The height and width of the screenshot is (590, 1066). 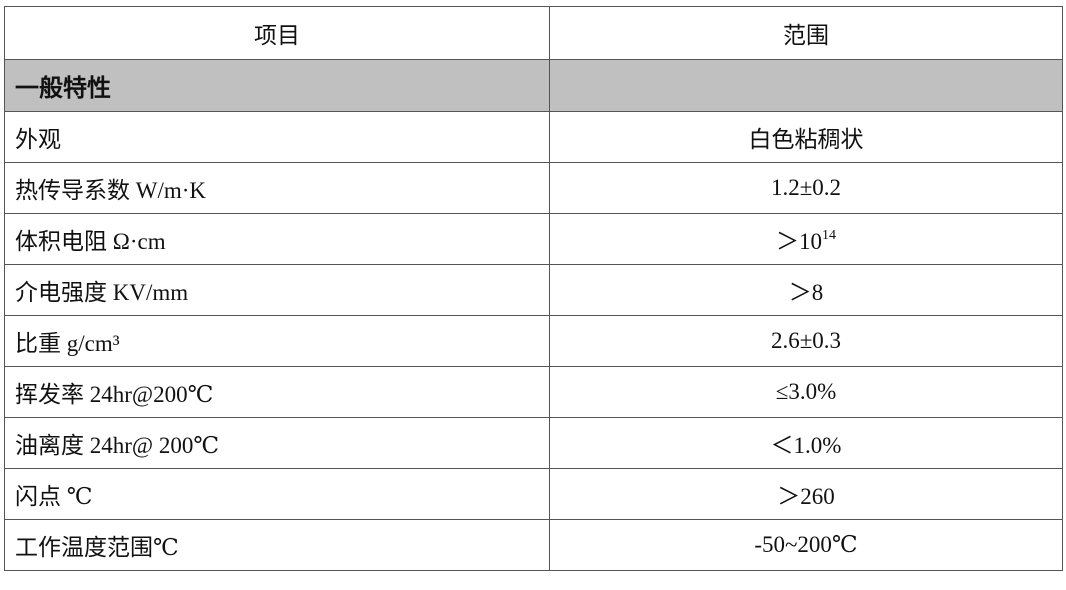 I want to click on section-title: 一般特性, so click(x=277, y=85).